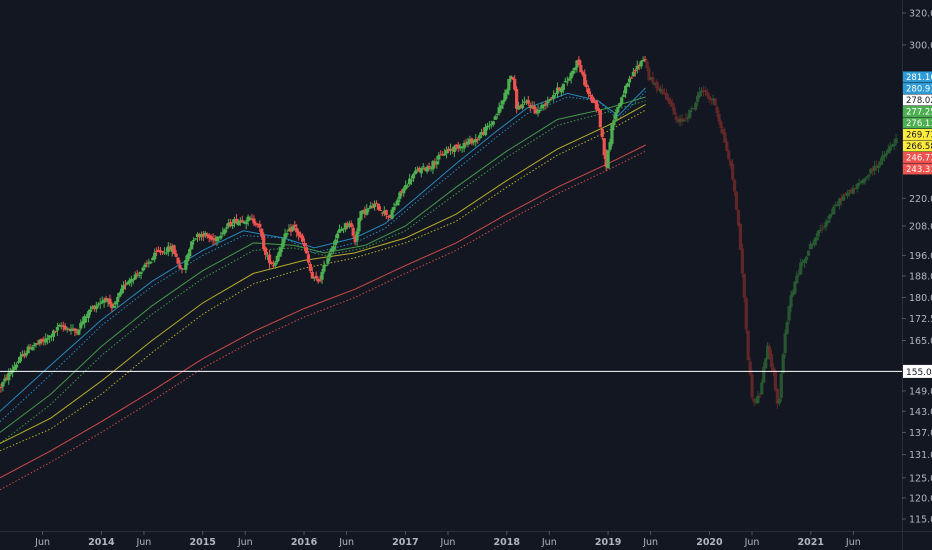 Image resolution: width=932 pixels, height=550 pixels. I want to click on y-tick-label: 180.00, so click(920, 298).